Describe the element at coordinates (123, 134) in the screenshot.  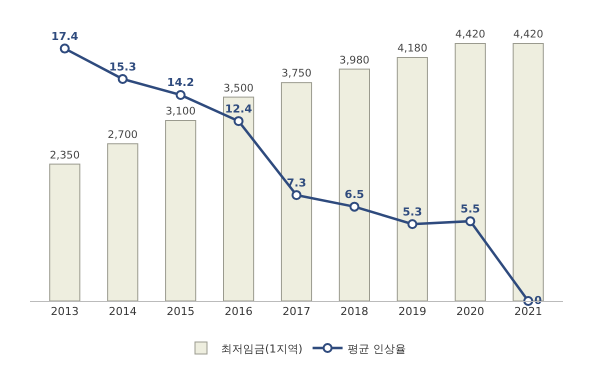
I see `data-label: 2,700` at that location.